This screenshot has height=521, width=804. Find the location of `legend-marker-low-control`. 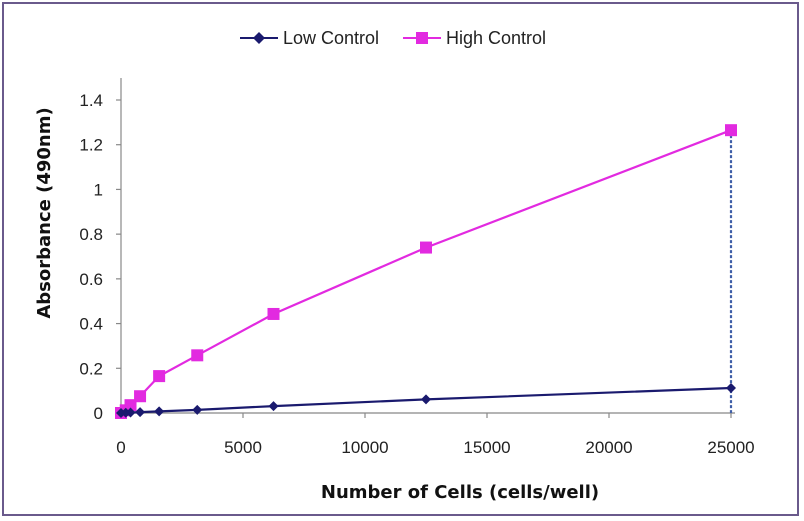

legend-marker-low-control is located at coordinates (259, 38).